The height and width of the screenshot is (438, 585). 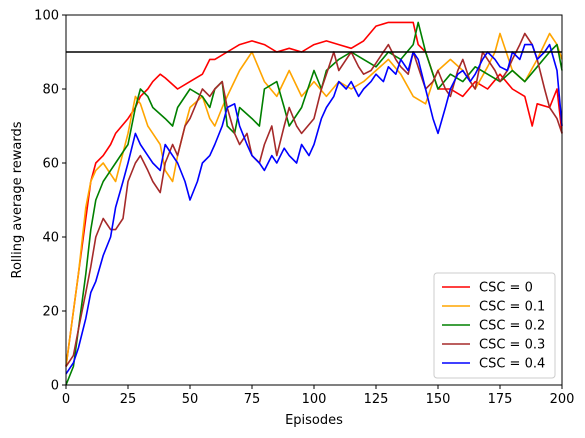 What do you see at coordinates (50, 201) in the screenshot?
I see `y-ticks: 0 20 40 60 80 100` at bounding box center [50, 201].